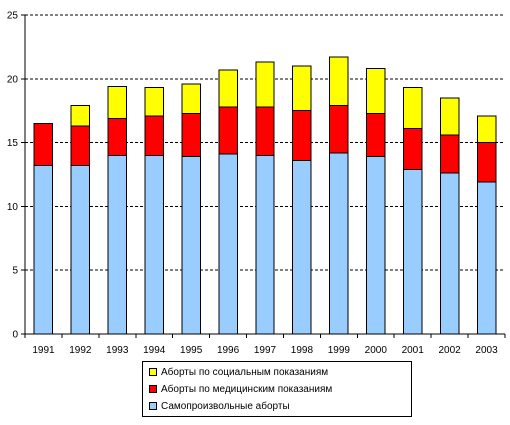  Describe the element at coordinates (43, 350) in the screenshot. I see `x-tick-label: 1991` at that location.